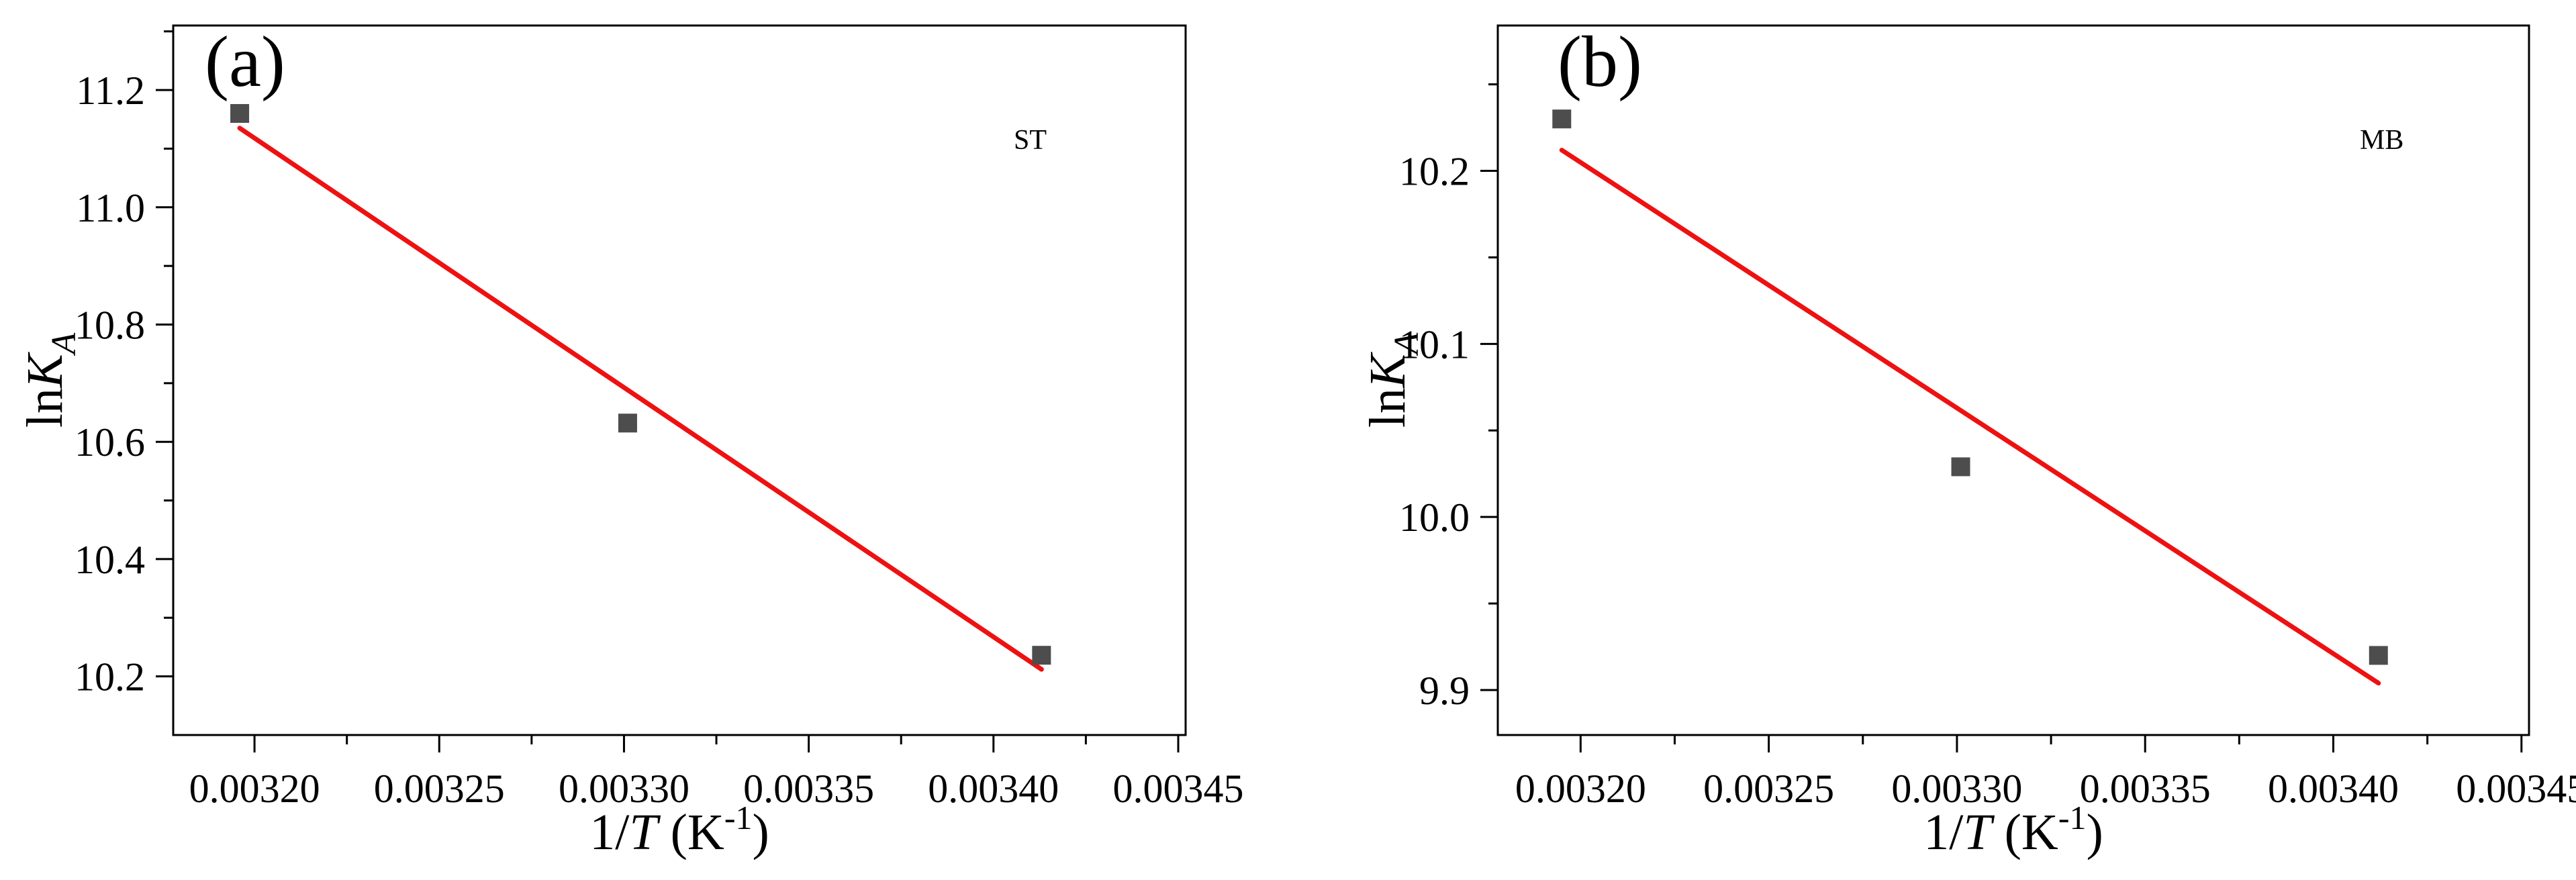 The height and width of the screenshot is (880, 2576). What do you see at coordinates (1030, 140) in the screenshot?
I see `chart0-legend-label: ST` at bounding box center [1030, 140].